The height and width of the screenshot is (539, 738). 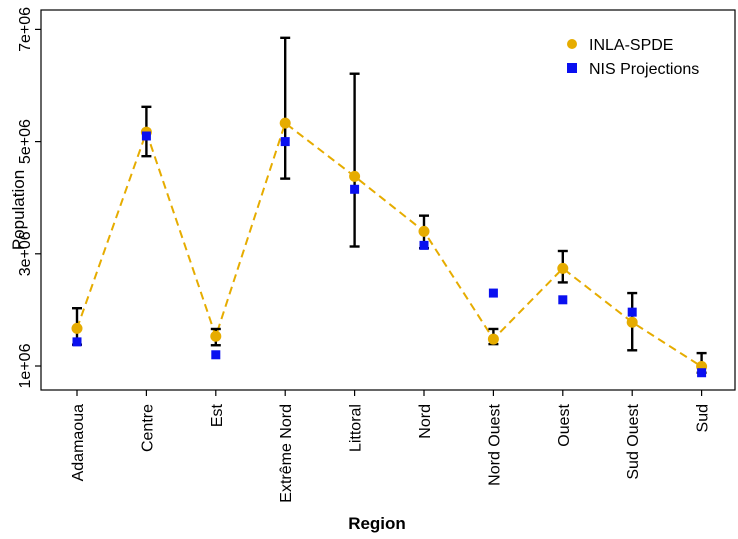 I want to click on nis-projection-point-nord, so click(x=424, y=245).